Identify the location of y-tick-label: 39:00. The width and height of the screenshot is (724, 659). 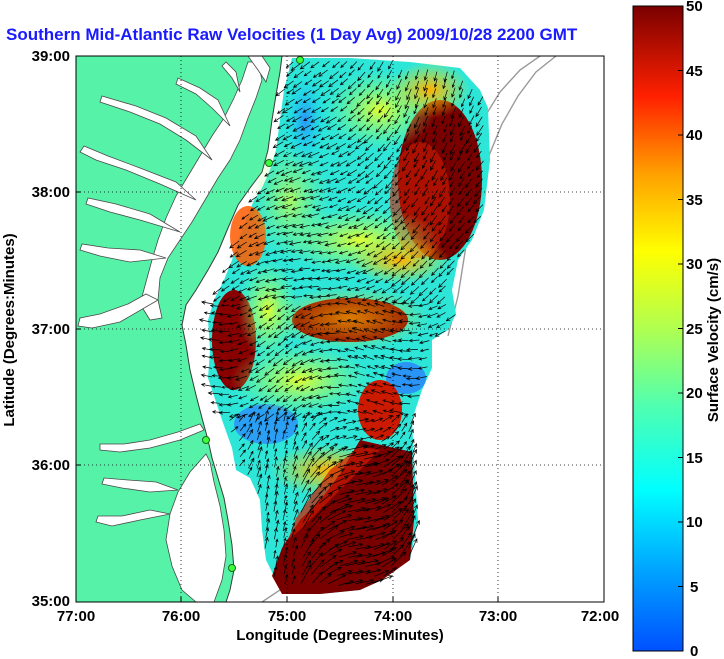
(51, 56).